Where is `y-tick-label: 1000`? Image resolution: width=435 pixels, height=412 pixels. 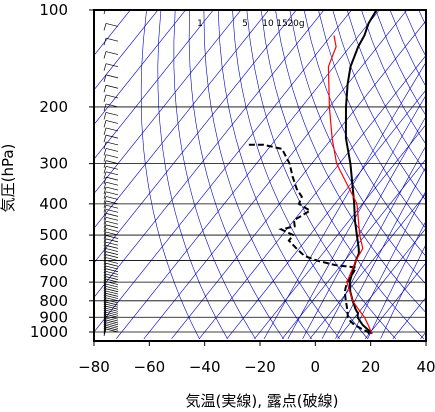 y-tick-label: 1000 is located at coordinates (49, 332).